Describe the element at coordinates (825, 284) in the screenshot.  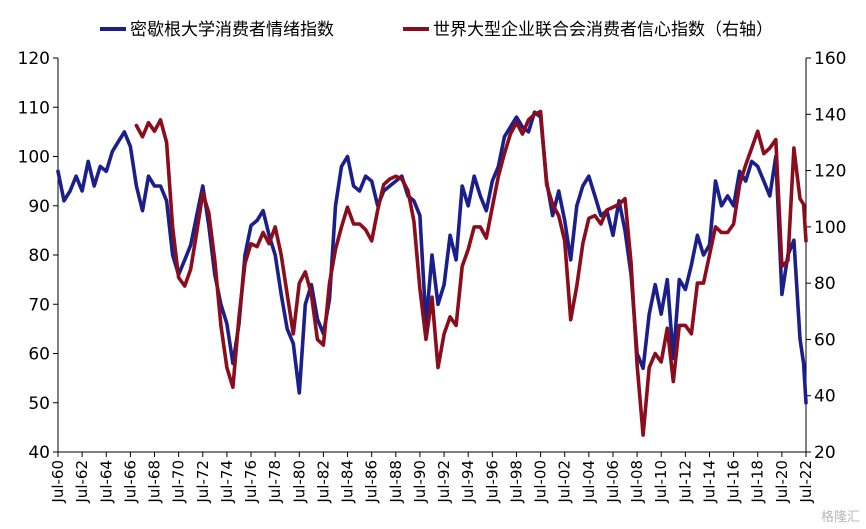
I see `right-tick-label: 80` at that location.